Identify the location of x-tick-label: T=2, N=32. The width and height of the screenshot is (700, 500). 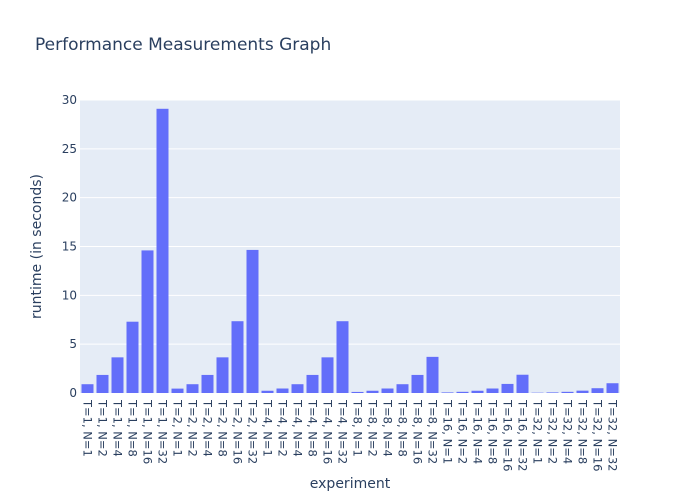
(253, 431).